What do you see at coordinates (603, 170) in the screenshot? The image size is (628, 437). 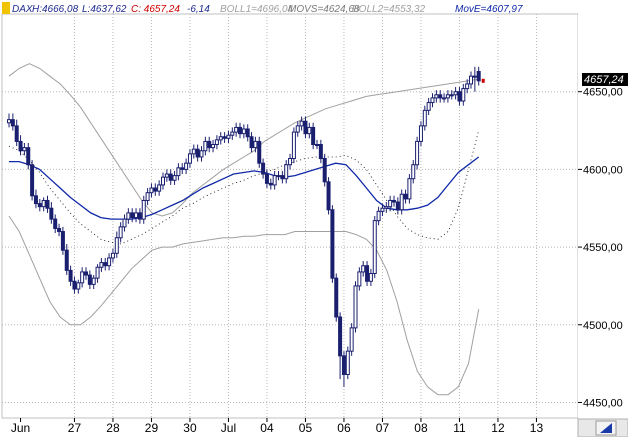 I see `y-tick-label: 4600,00` at bounding box center [603, 170].